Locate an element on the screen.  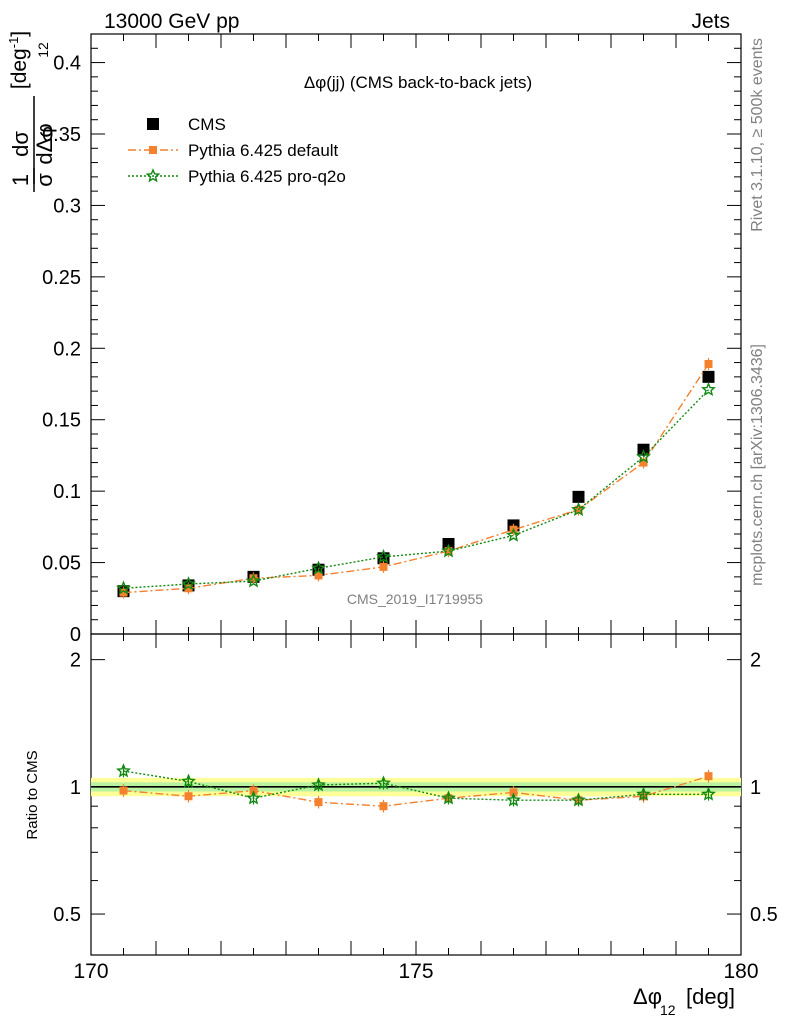
series-line-pythia-6-425-pro-q2o is located at coordinates (416, 489).